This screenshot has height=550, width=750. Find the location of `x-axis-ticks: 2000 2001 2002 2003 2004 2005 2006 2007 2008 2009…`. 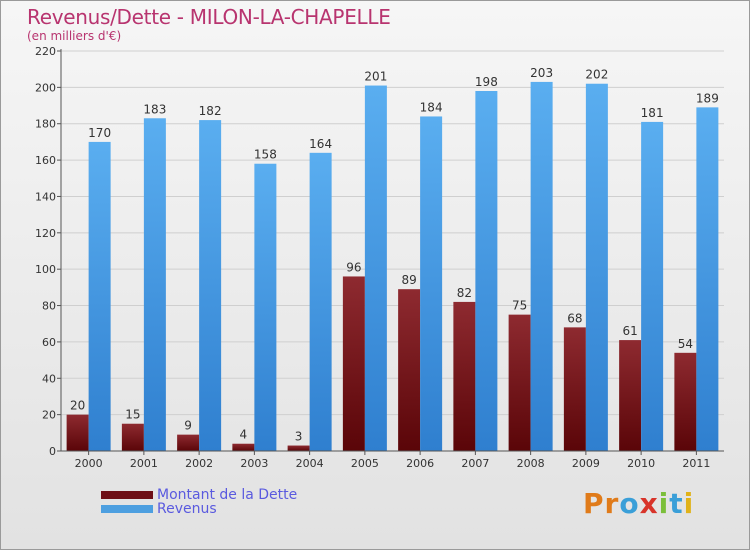

x-axis-ticks: 2000 2001 2002 2003 2004 2005 2006 2007 2008 2009… is located at coordinates (393, 463).